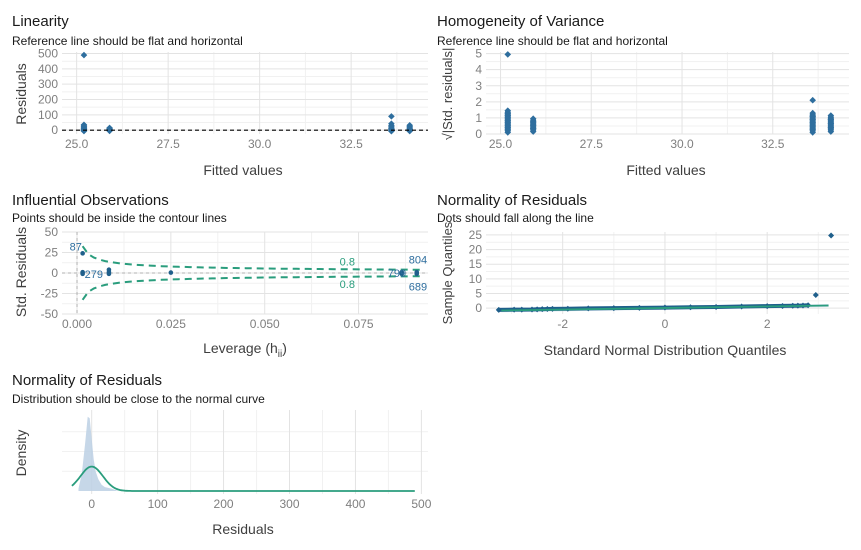 The image size is (861, 550). I want to click on x-tick-label: 200, so click(224, 504).